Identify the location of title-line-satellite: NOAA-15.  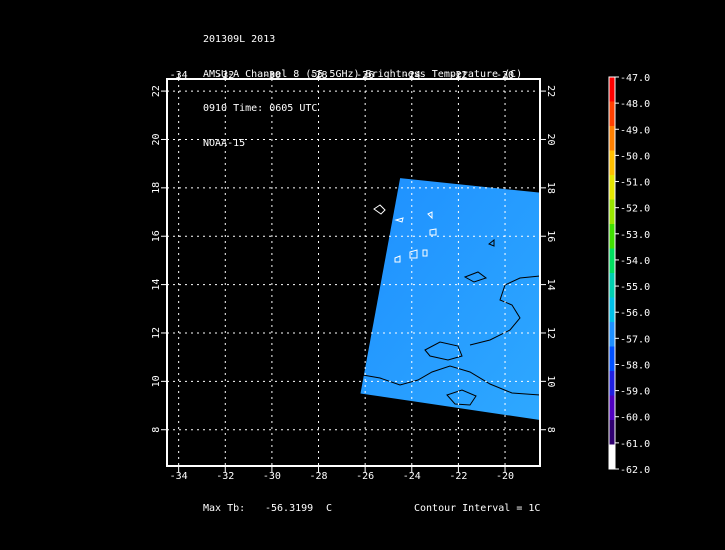
(224, 143).